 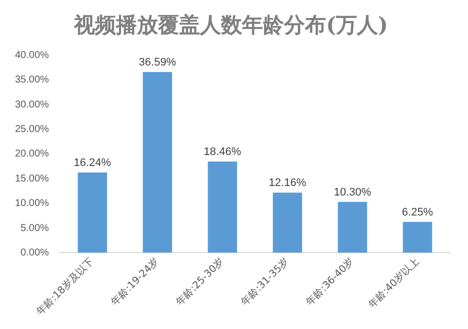 What do you see at coordinates (418, 212) in the screenshot?
I see `data-label: 6.25%` at bounding box center [418, 212].